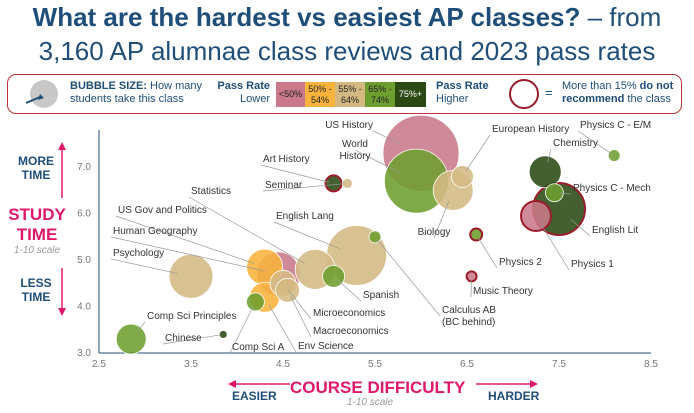 The width and height of the screenshot is (694, 413). What do you see at coordinates (175, 86) in the screenshot?
I see `bubble-size-rest1: How many` at bounding box center [175, 86].